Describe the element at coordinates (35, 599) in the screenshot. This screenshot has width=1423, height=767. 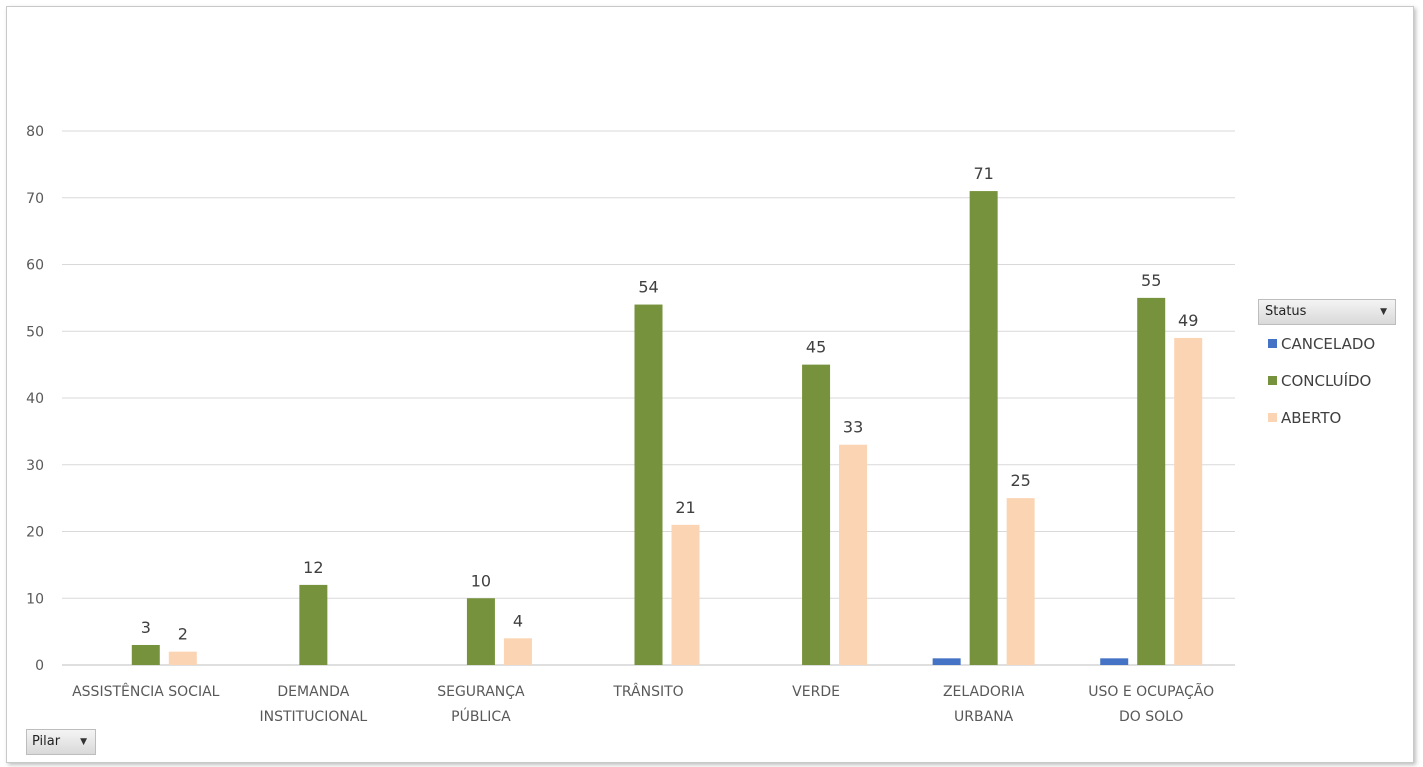
I see `y-tick-label: 10` at that location.